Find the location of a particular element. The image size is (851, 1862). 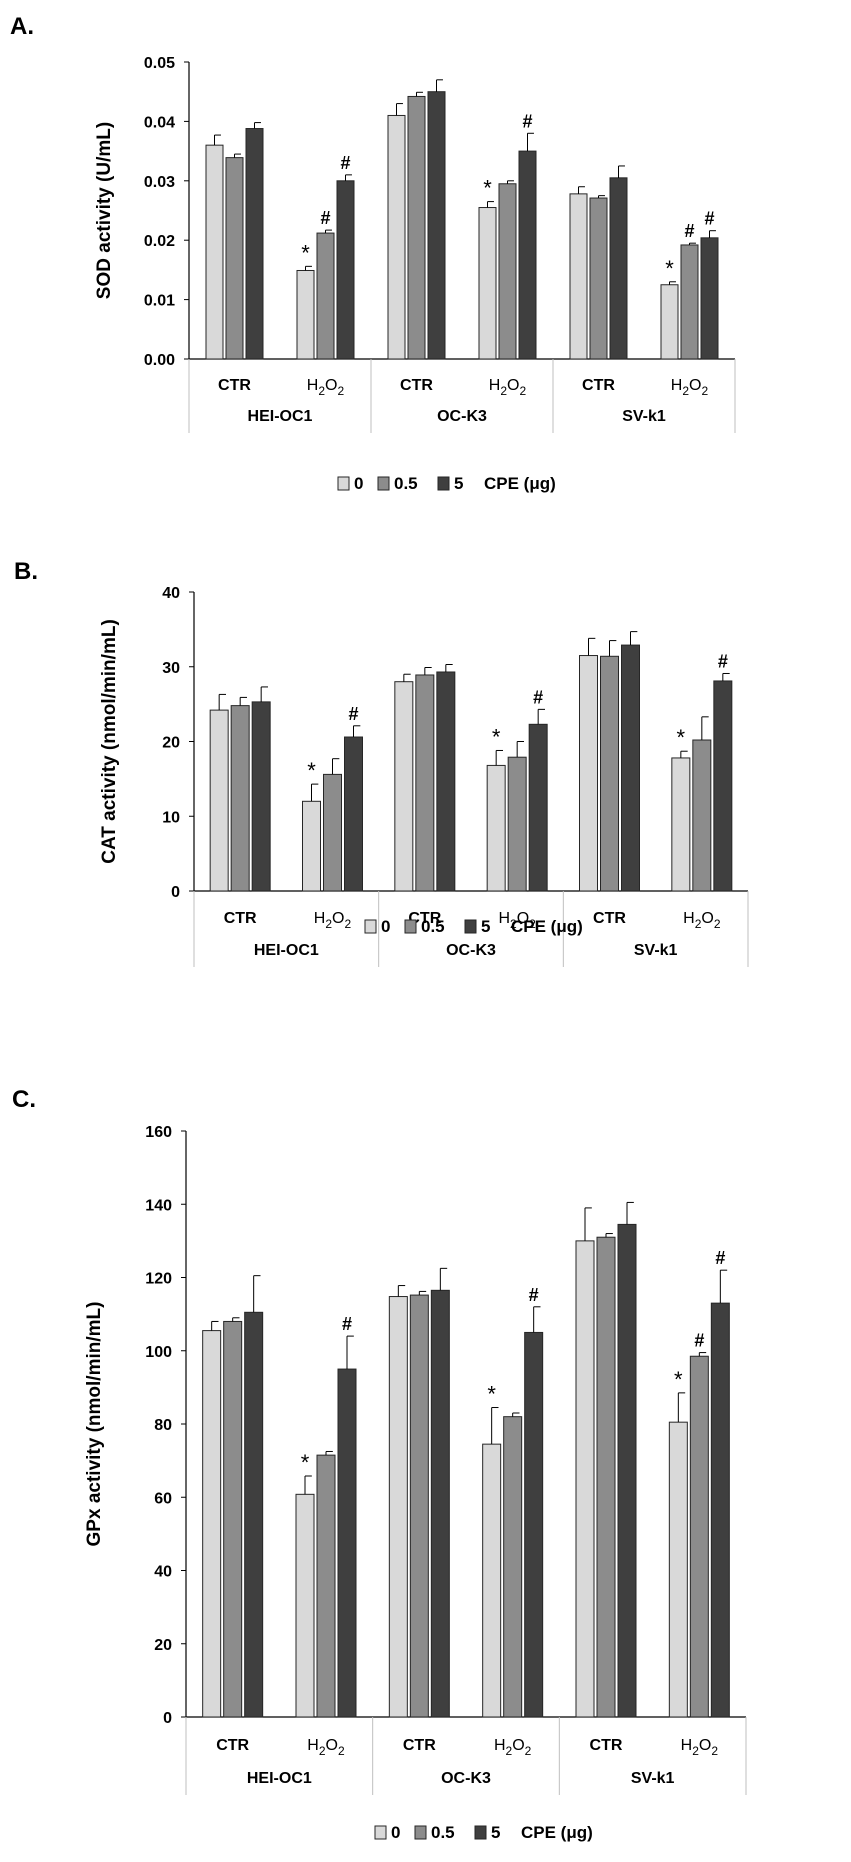

panel-label: C. is located at coordinates (24, 1099).